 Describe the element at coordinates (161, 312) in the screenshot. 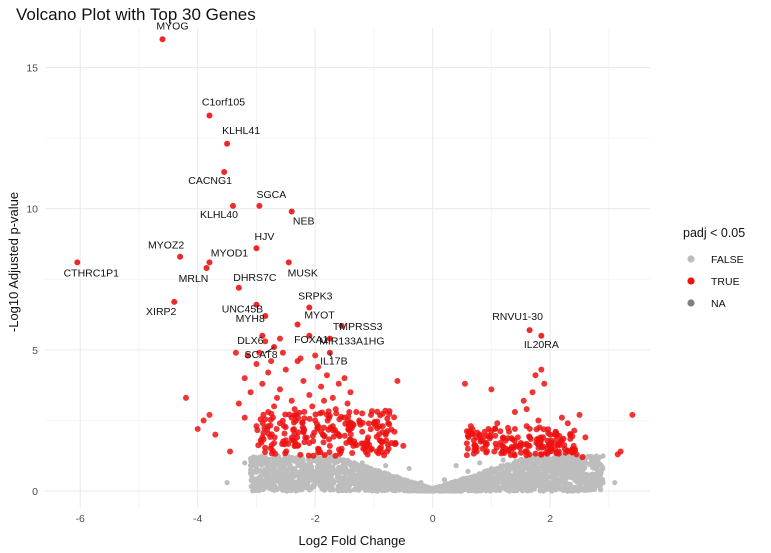

I see `gene-label: XIRP2` at that location.